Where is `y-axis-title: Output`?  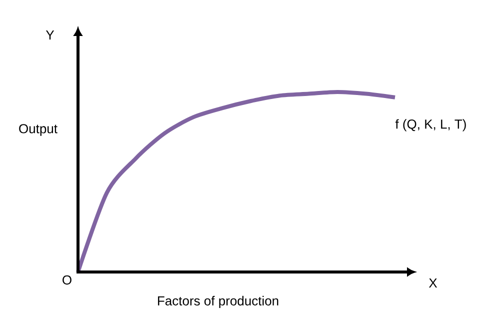
y-axis-title: Output is located at coordinates (38, 130).